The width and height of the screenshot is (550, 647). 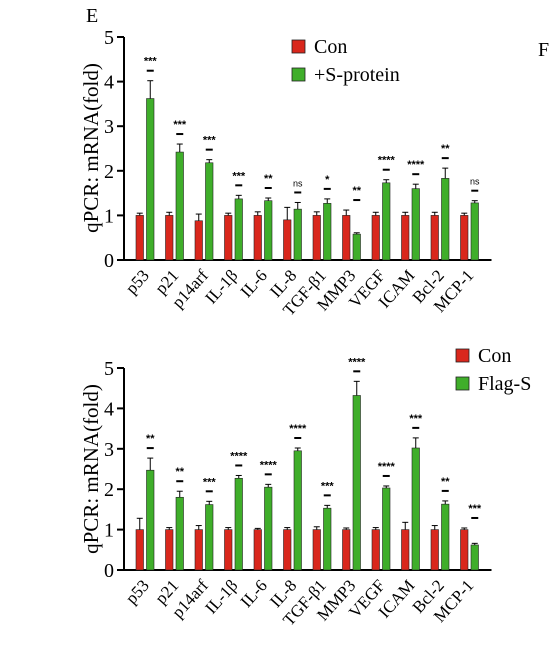 What do you see at coordinates (327, 180) in the screenshot?
I see `significance-label: *` at bounding box center [327, 180].